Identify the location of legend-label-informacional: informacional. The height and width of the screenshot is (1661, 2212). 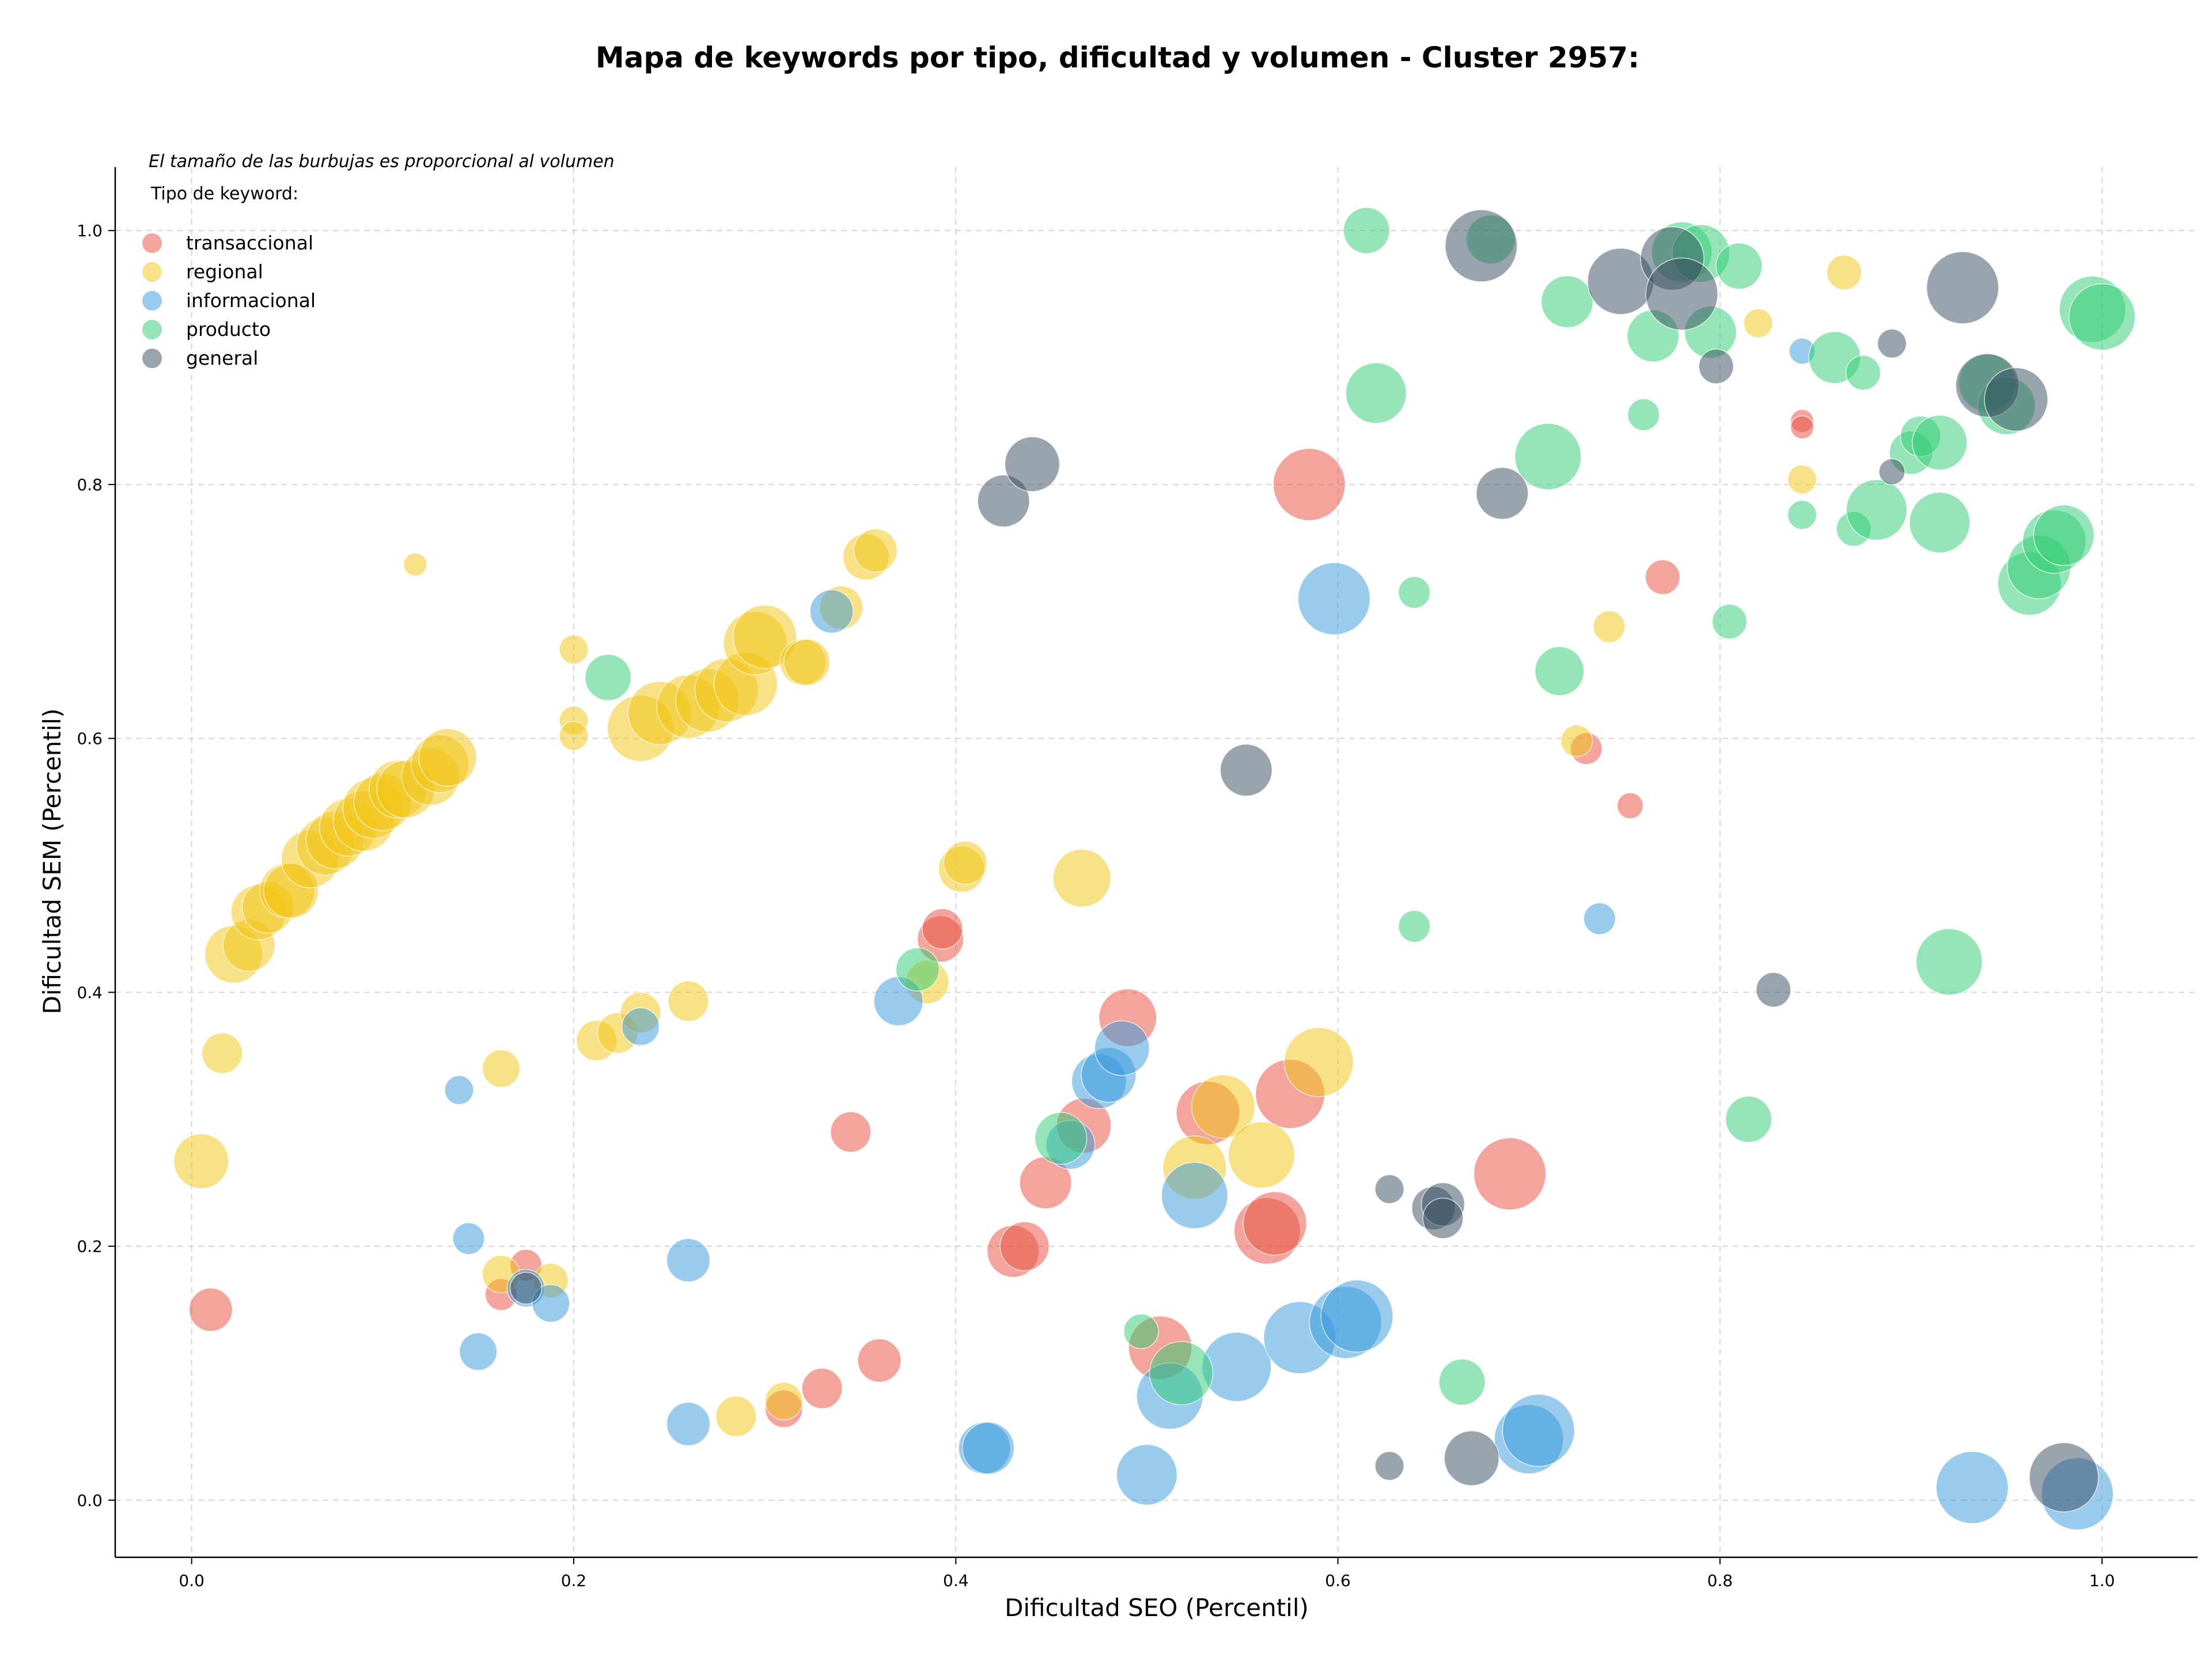
(251, 300).